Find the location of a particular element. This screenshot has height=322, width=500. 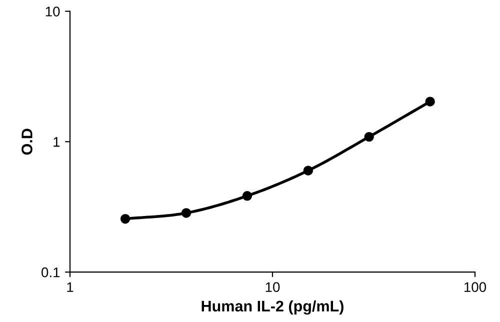

x-tick-label: 100 is located at coordinates (475, 287).